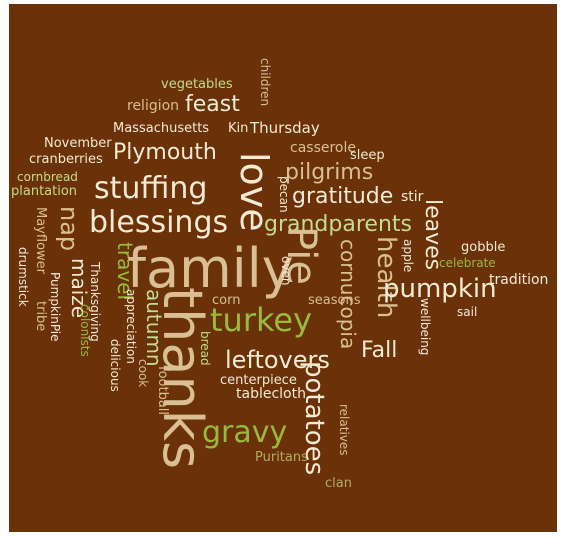 The image size is (564, 538). Describe the element at coordinates (161, 128) in the screenshot. I see `word-massachusetts: Massachusetts` at that location.